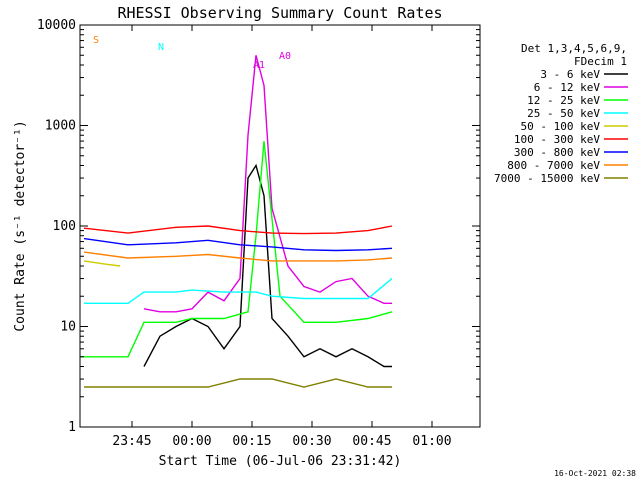  I want to click on y-tick-label: 1, so click(72, 427).